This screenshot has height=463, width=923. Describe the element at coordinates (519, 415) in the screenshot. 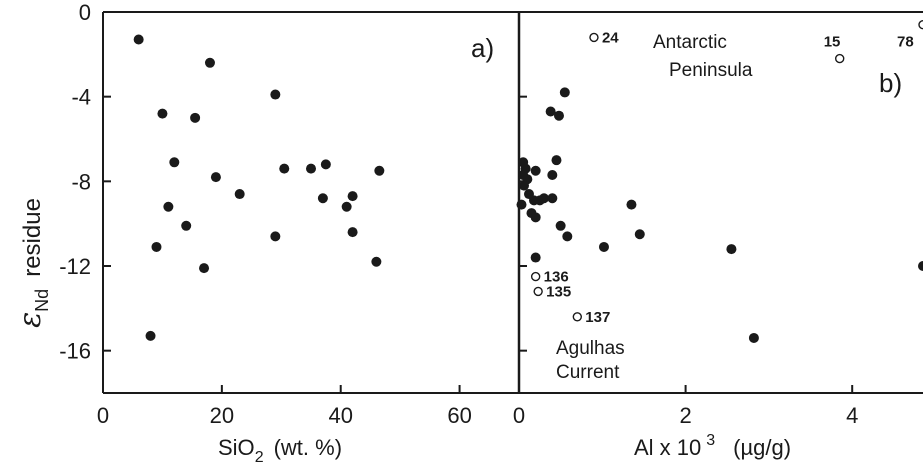

I see `x-tick-label-b-0: 0` at that location.